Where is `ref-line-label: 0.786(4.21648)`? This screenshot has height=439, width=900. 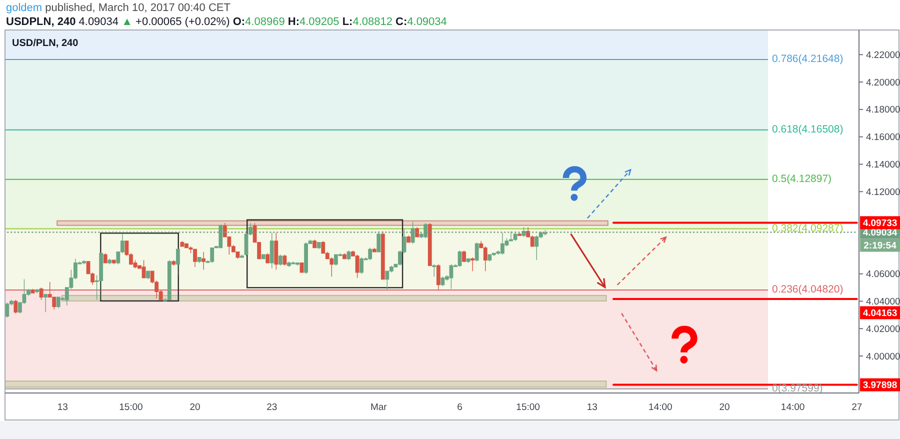 ref-line-label: 0.786(4.21648) is located at coordinates (808, 58).